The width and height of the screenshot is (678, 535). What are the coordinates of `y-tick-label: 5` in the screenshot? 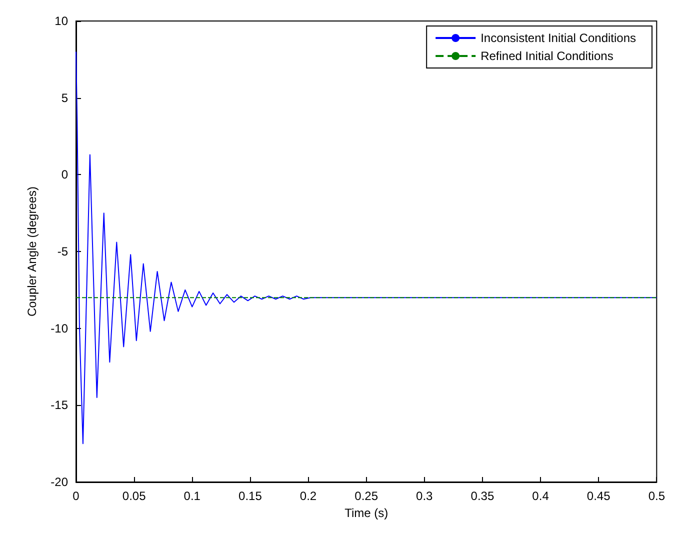 It's located at (64, 97).